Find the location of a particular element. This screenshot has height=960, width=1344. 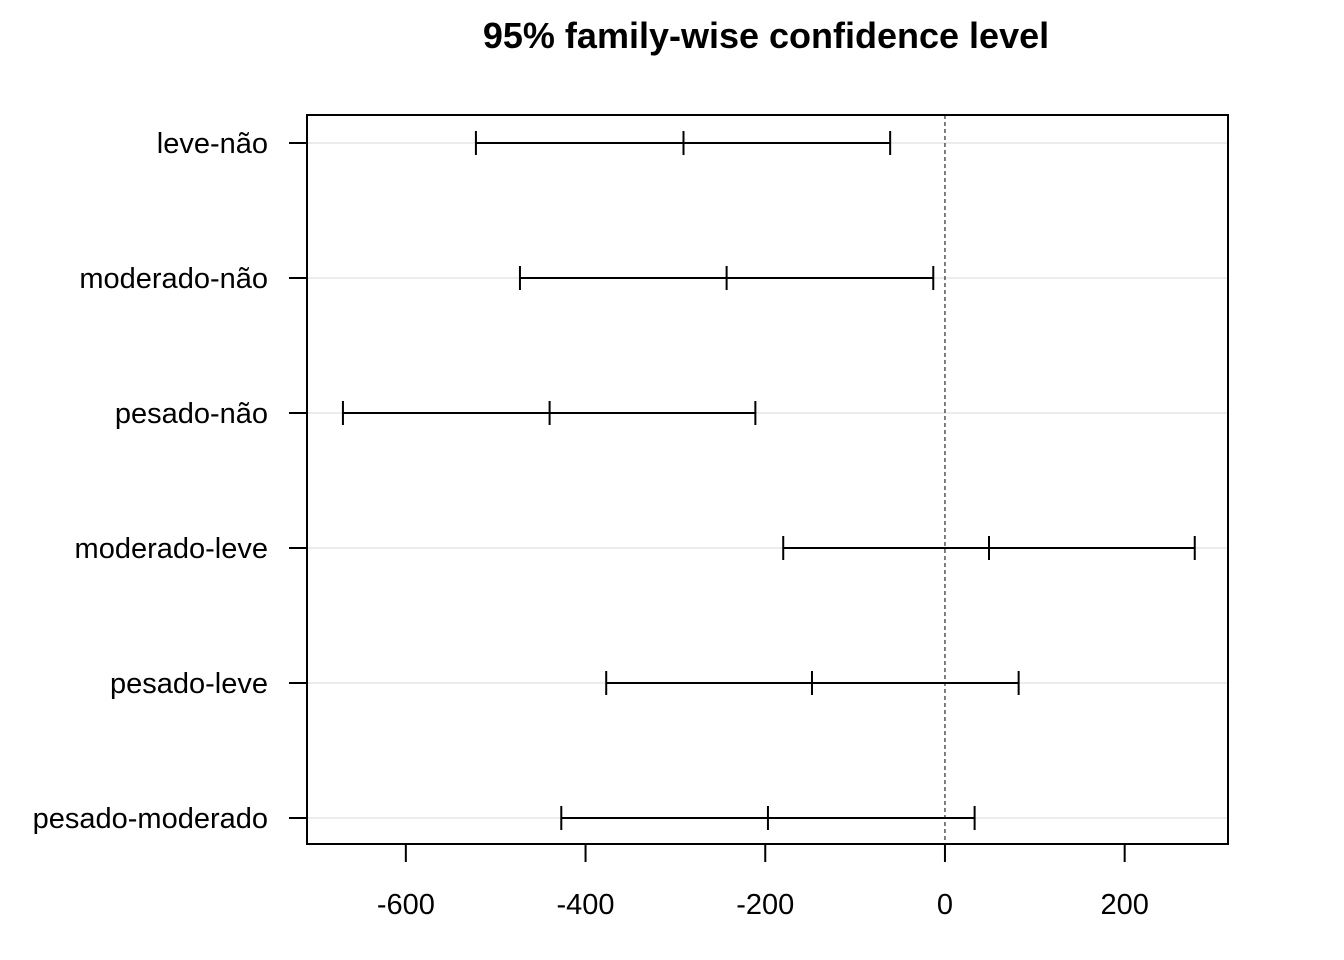

y-tick-label: leve-não is located at coordinates (212, 144).